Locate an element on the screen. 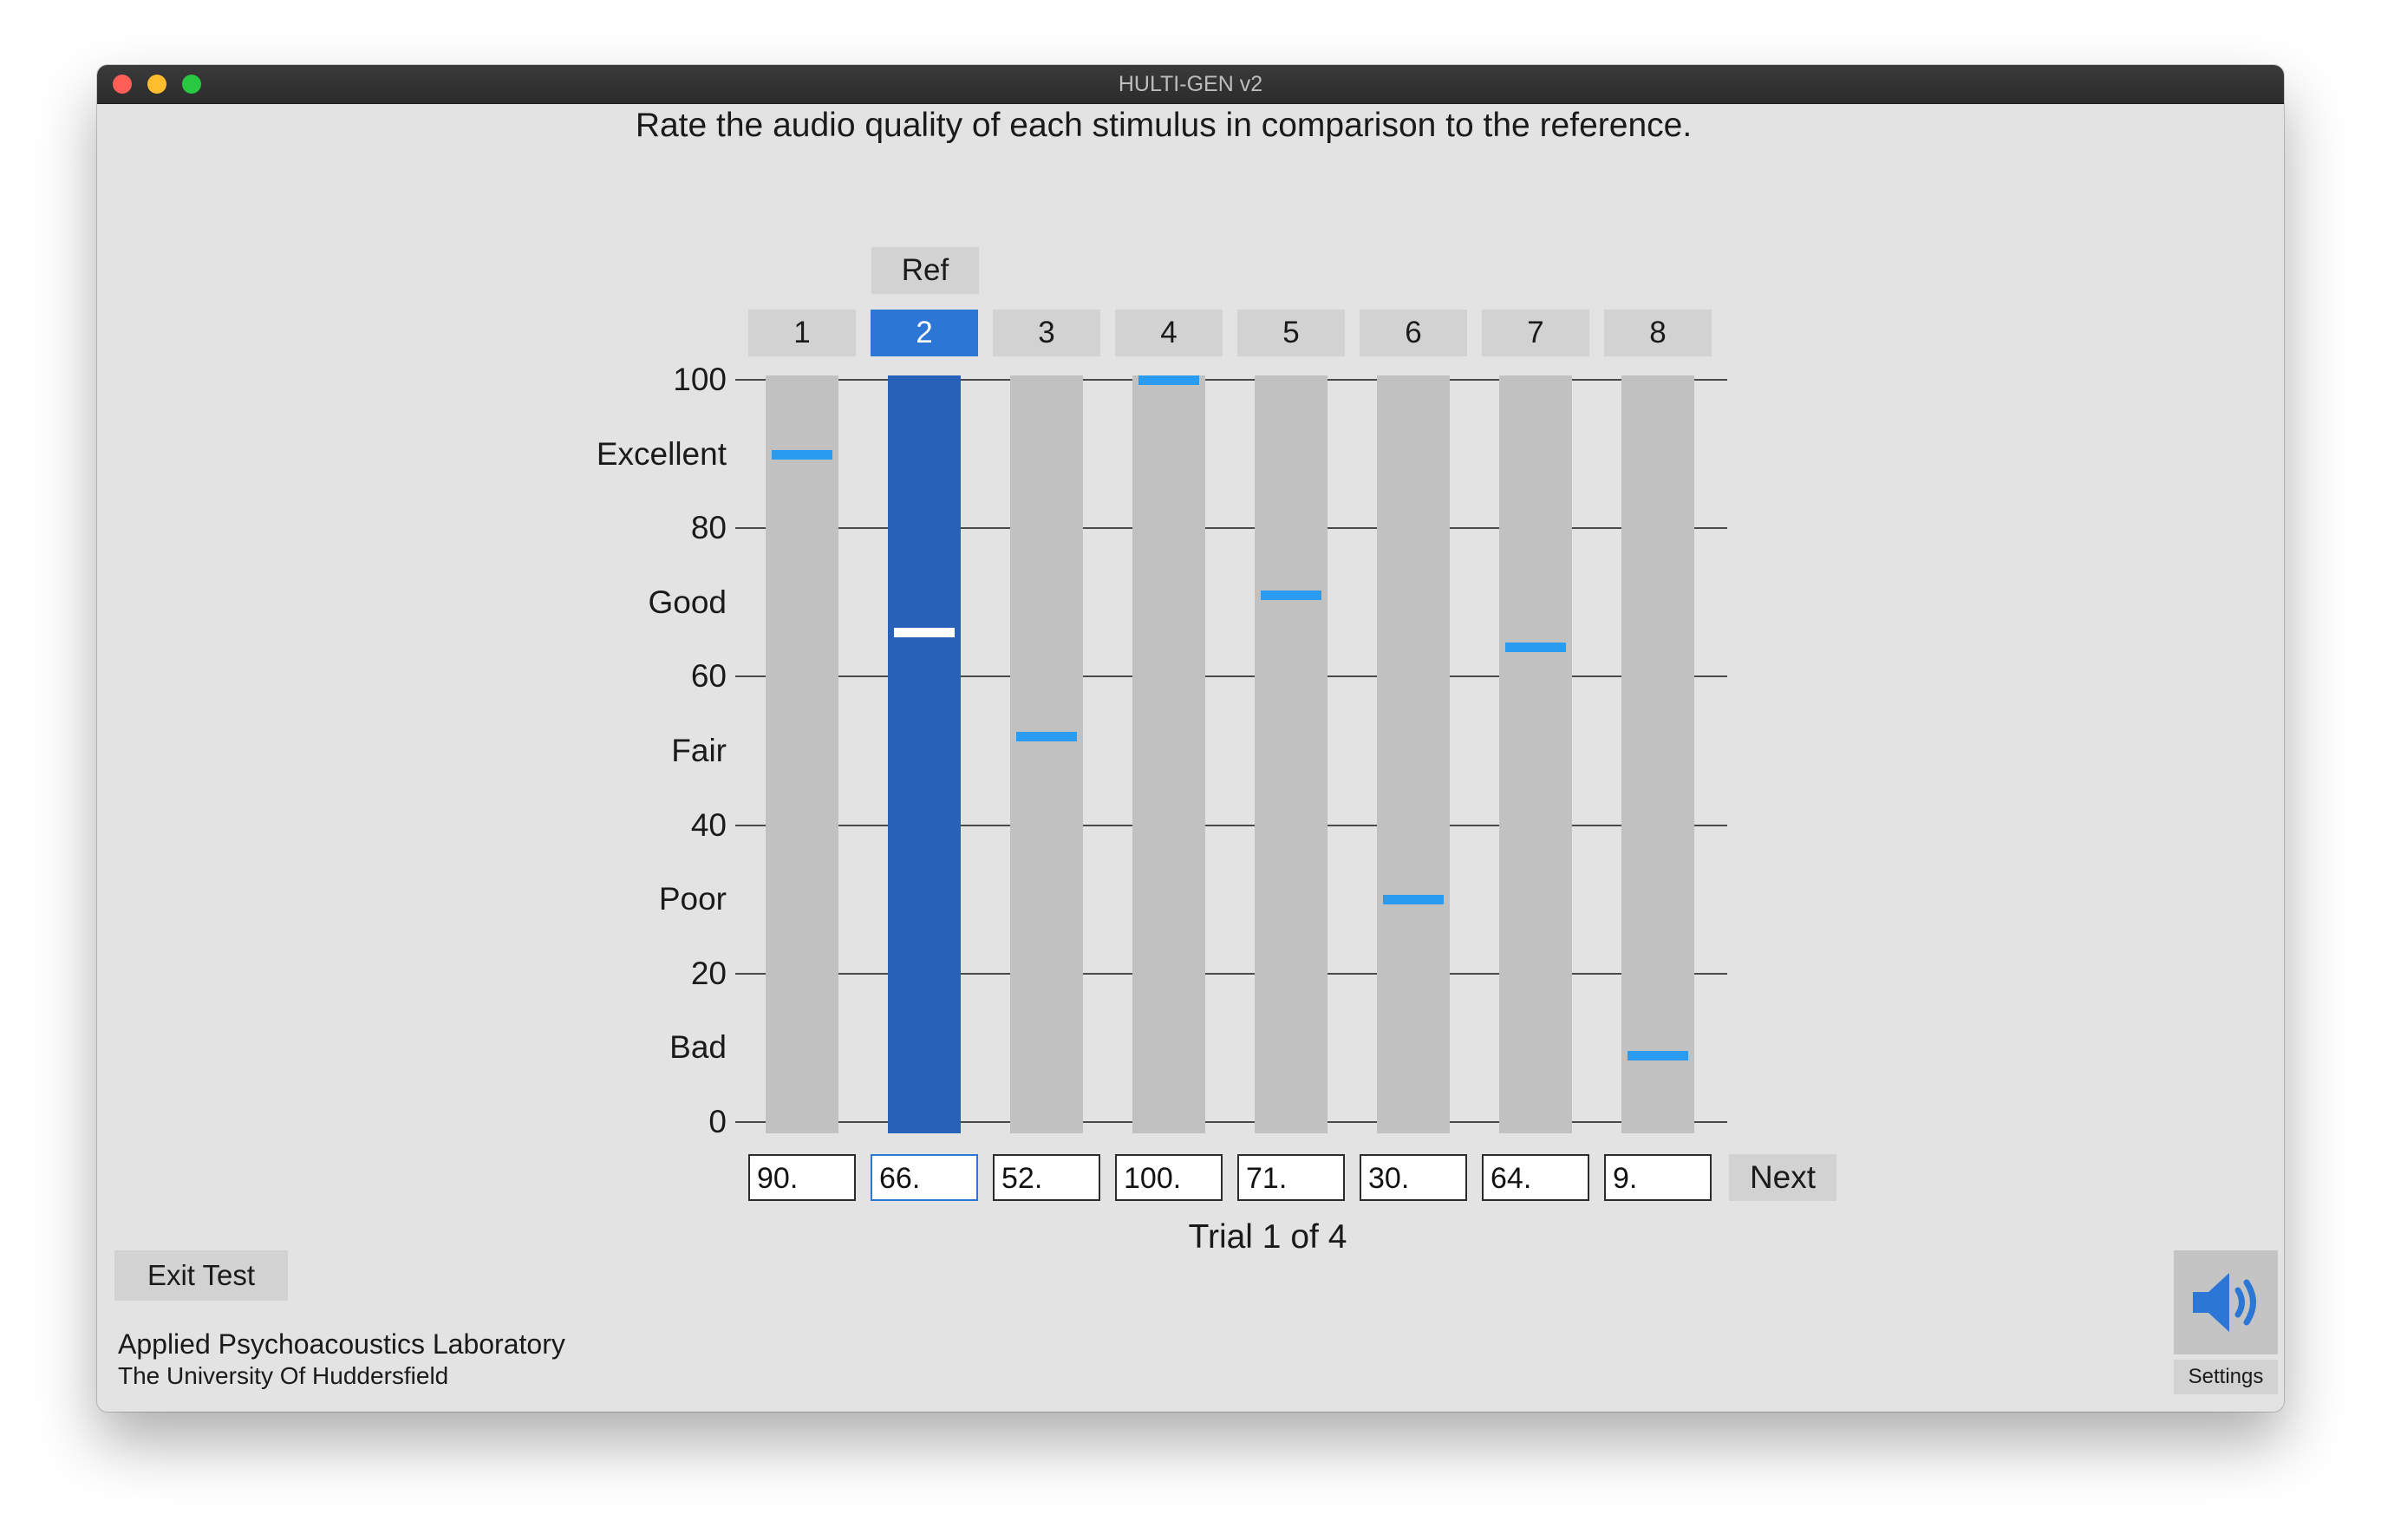 This screenshot has width=2381, height=1540. y-tick-label: 60 is located at coordinates (709, 676).